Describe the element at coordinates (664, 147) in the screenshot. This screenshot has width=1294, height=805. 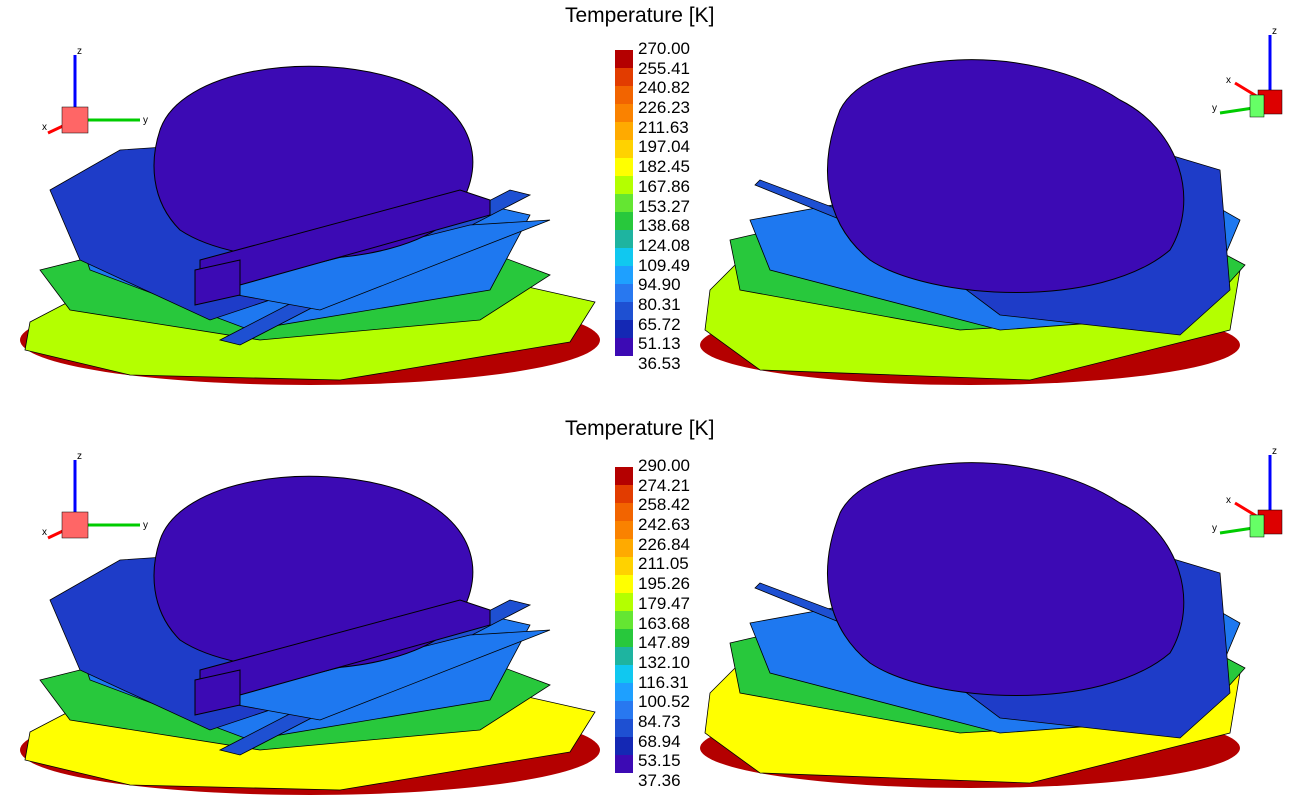
I see `colorbar-tick-label: 197.04` at that location.